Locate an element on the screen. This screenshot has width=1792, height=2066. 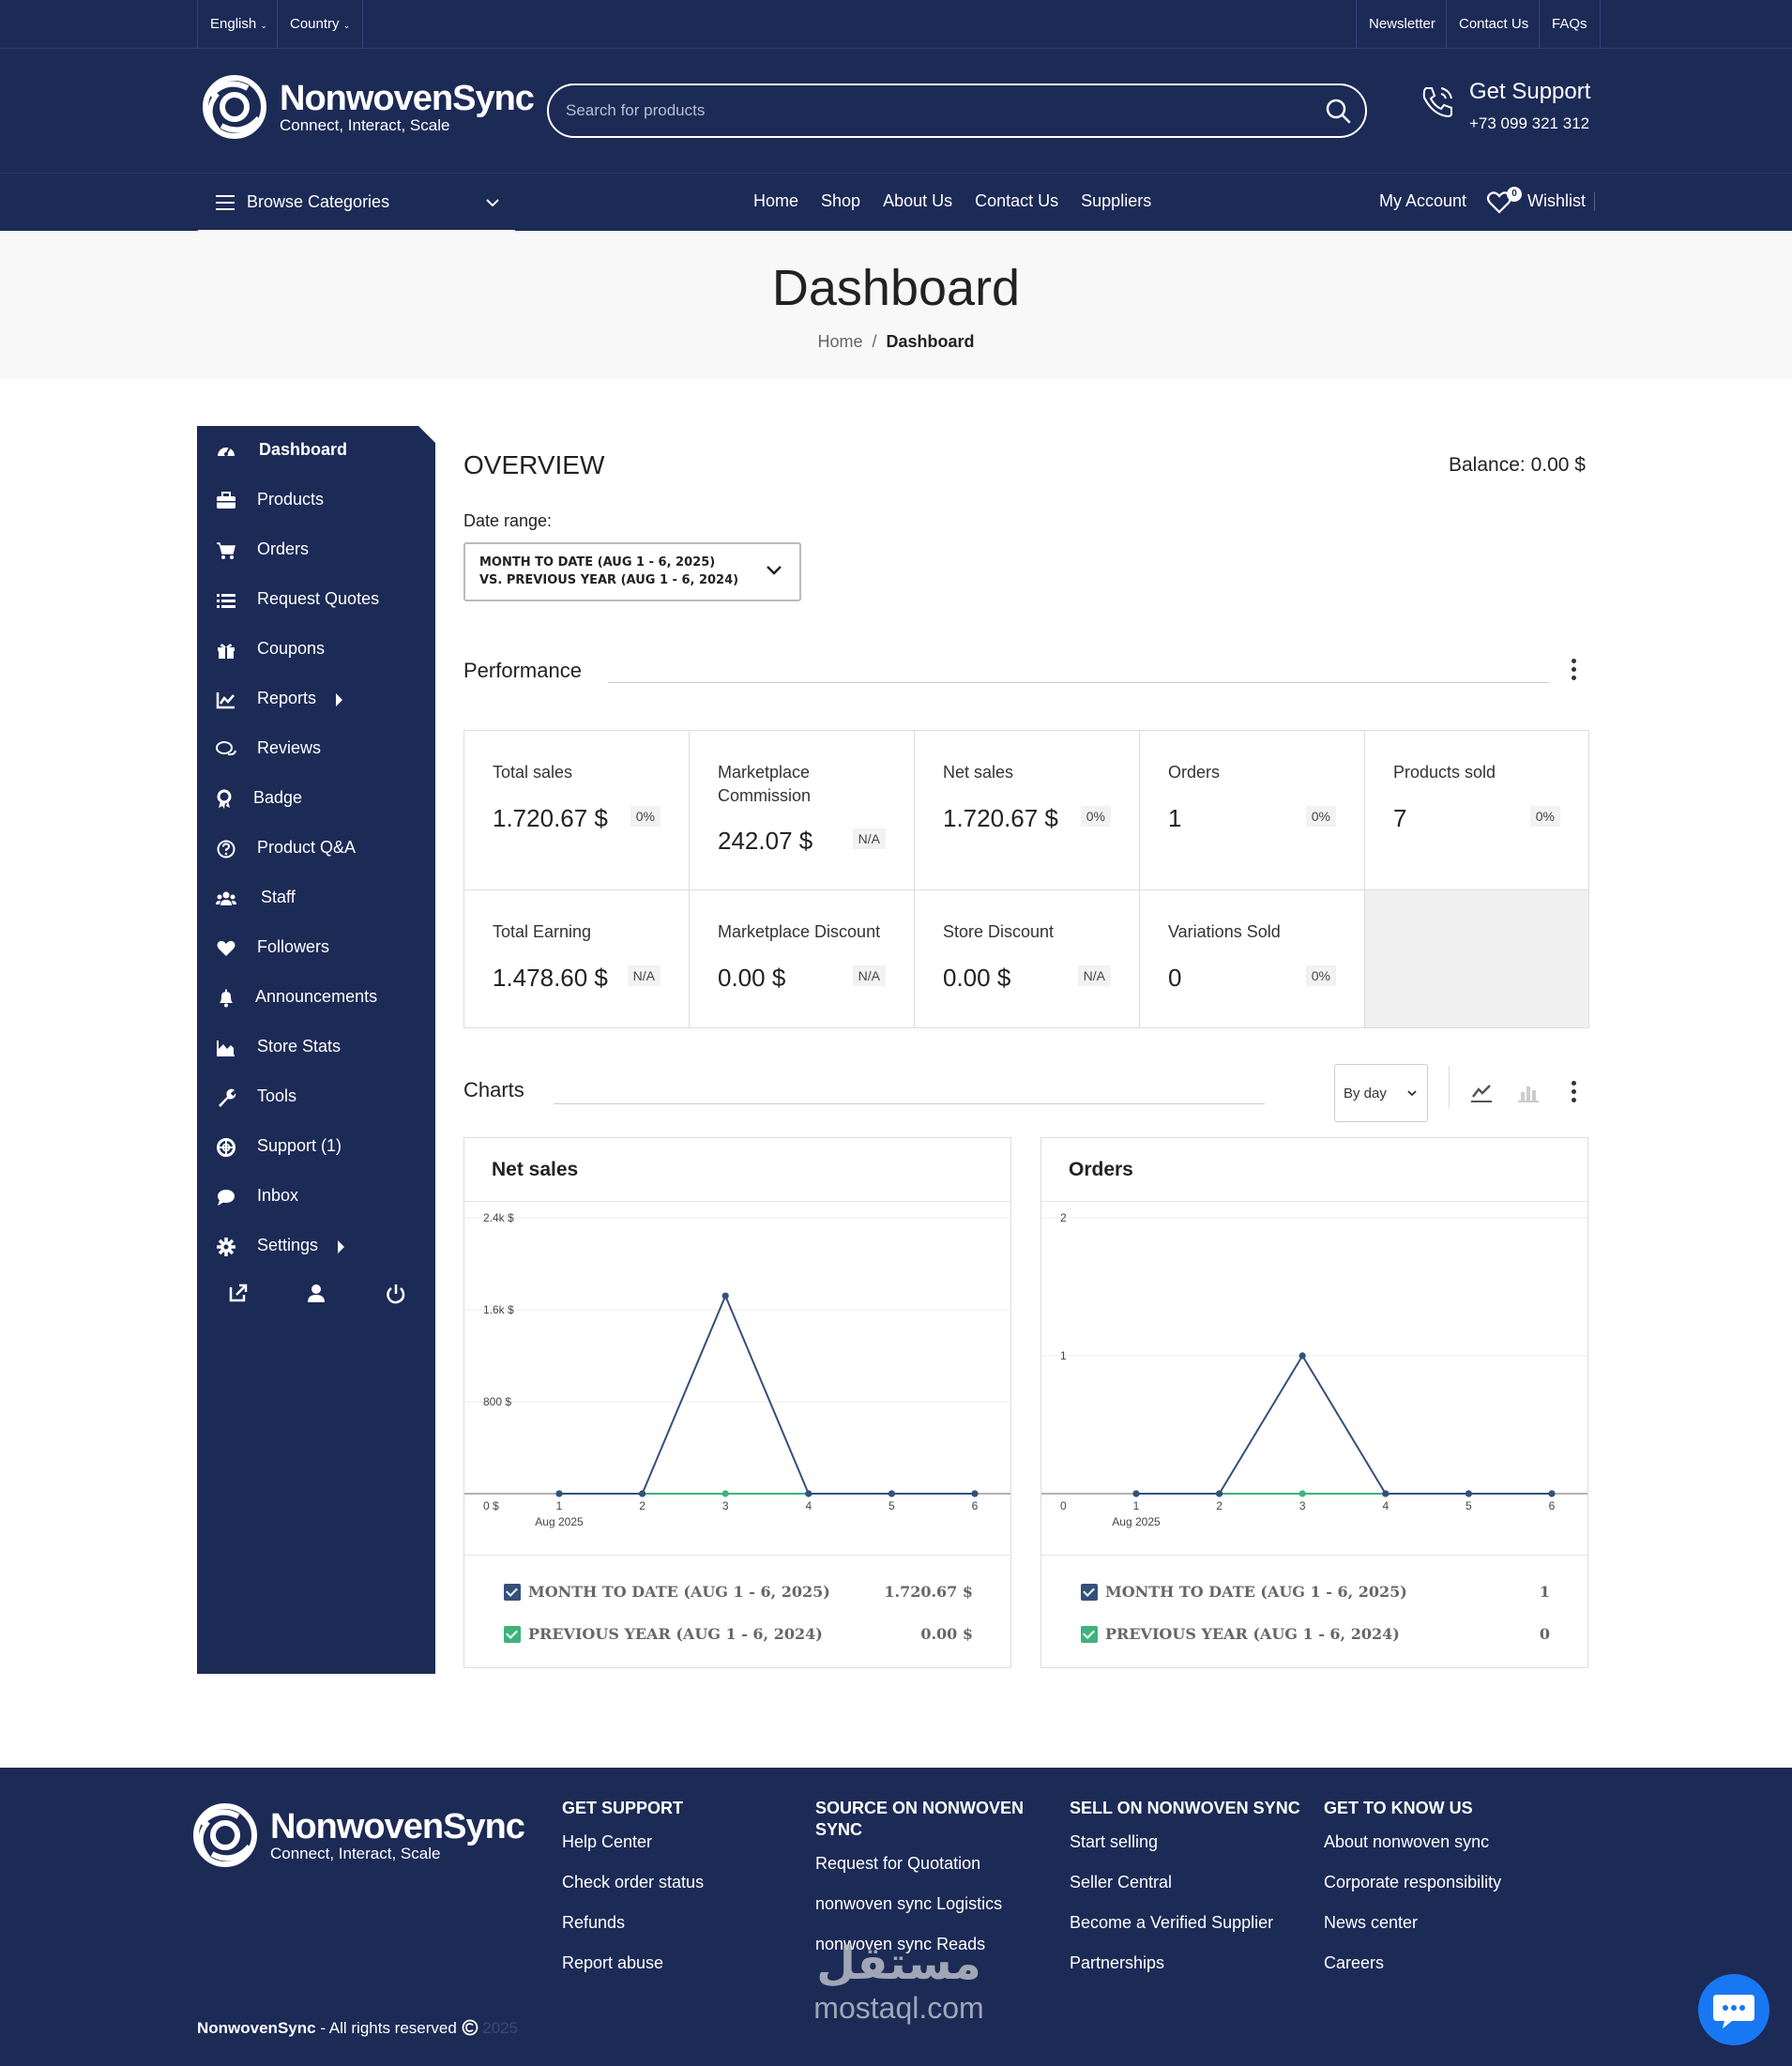
sidebar-item-tools: Tools is located at coordinates (316, 1097).